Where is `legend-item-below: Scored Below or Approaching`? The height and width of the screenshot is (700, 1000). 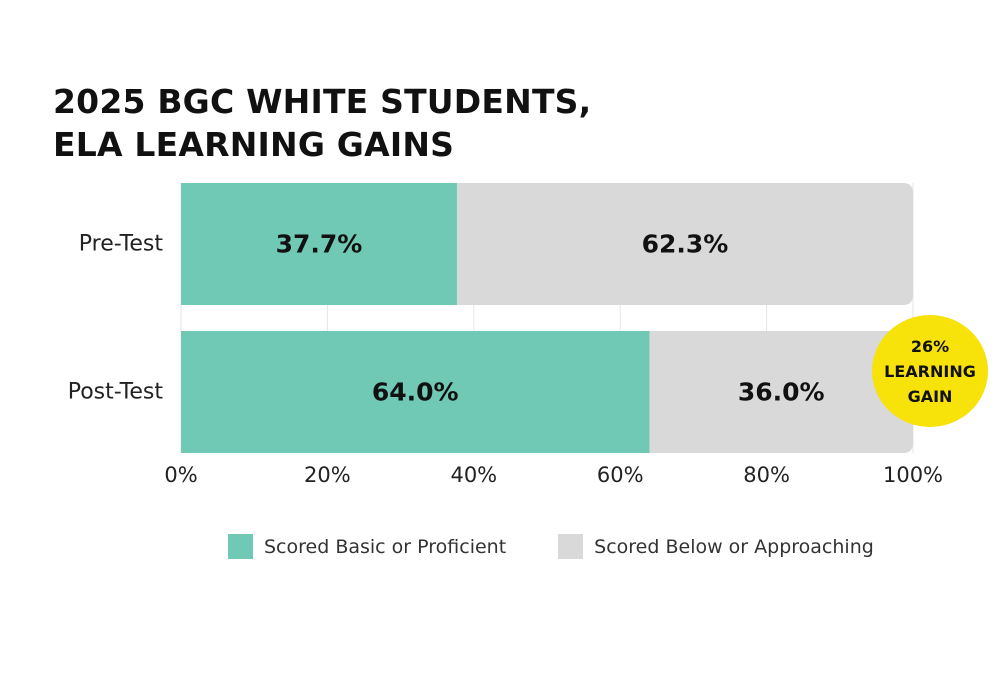
legend-item-below: Scored Below or Approaching is located at coordinates (716, 546).